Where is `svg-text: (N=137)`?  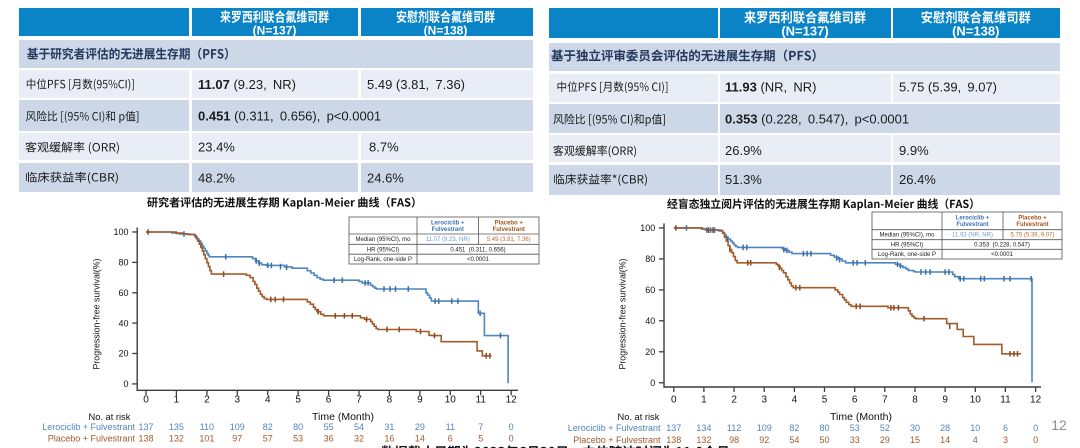 svg-text: (N=137) is located at coordinates (275, 31).